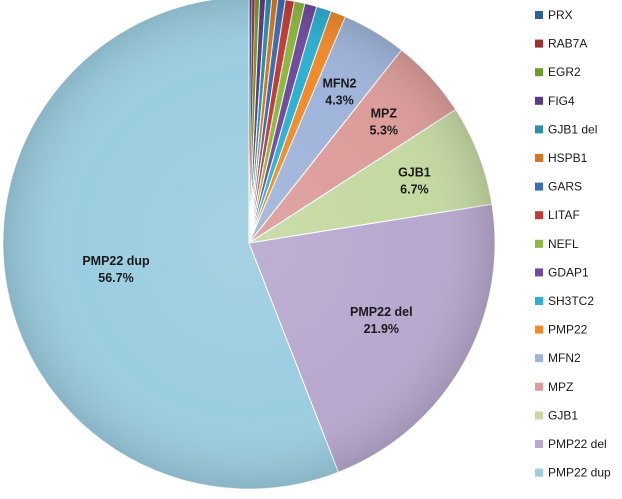 This screenshot has height=499, width=622. I want to click on legend-item-nefl: NEFL, so click(557, 244).